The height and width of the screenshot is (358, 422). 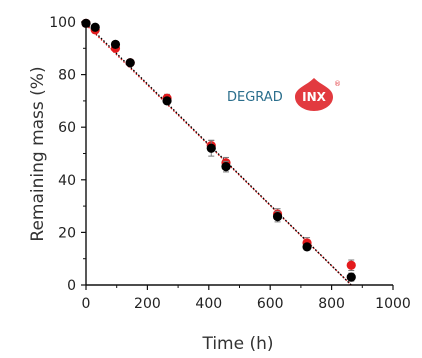 I want to click on y-tick-label: 80, so click(x=67, y=76).